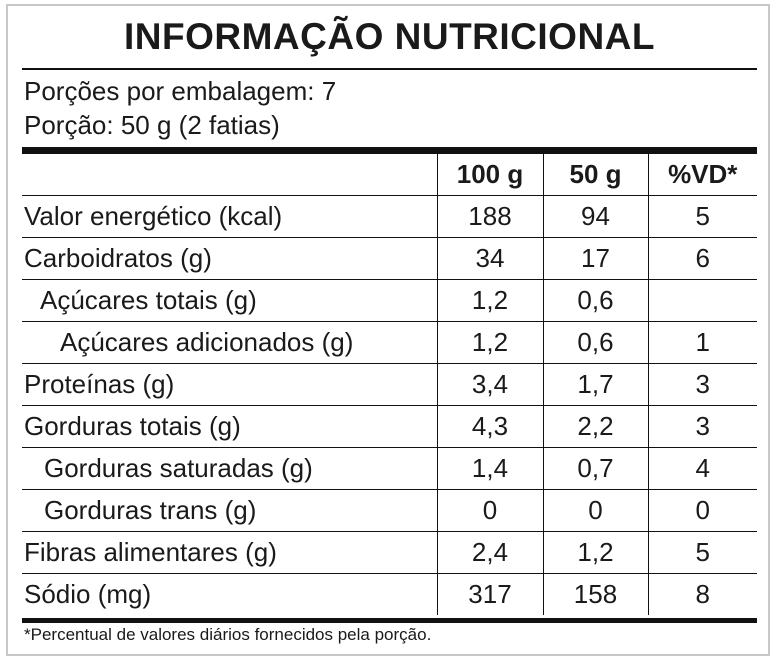 Image resolution: width=780 pixels, height=665 pixels. What do you see at coordinates (152, 125) in the screenshot?
I see `serving-size: Porção: 50 g (2 fatias)` at bounding box center [152, 125].